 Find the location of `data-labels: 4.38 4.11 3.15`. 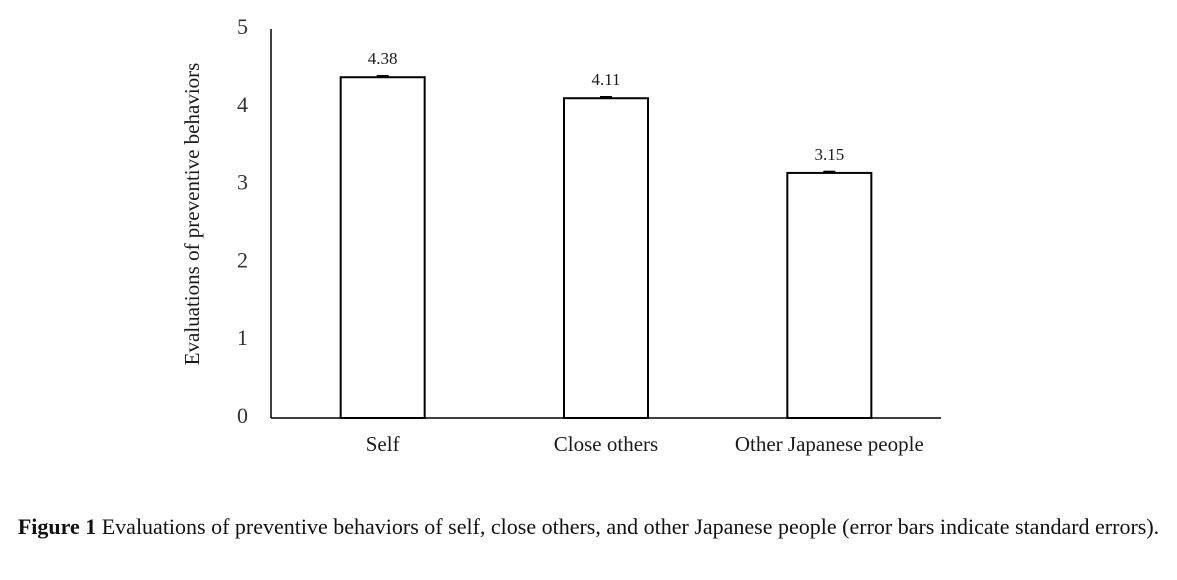

data-labels: 4.38 4.11 3.15 is located at coordinates (606, 106).